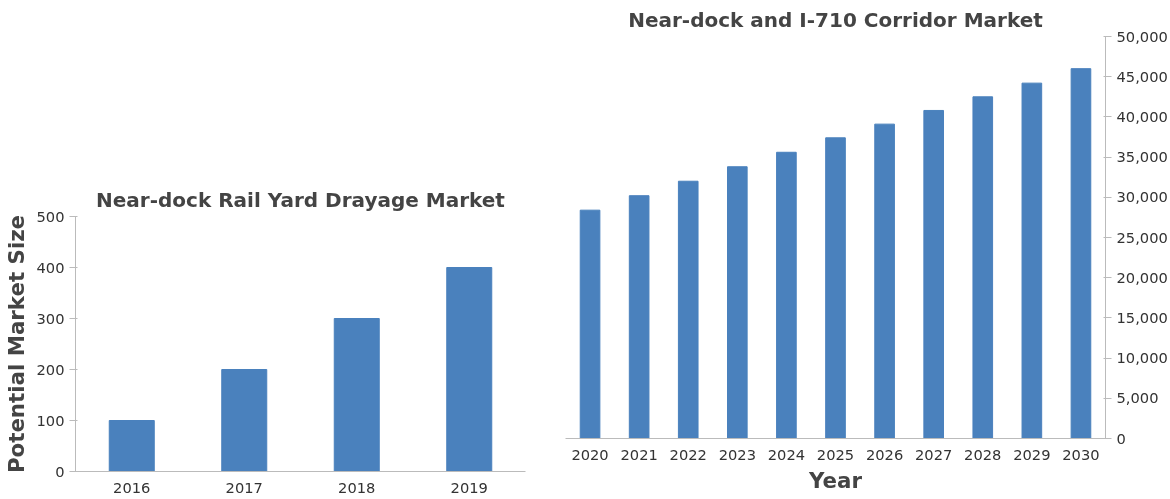 The width and height of the screenshot is (1170, 499). I want to click on chart-title: Near-dock Rail Yard Drayage Market, so click(301, 199).